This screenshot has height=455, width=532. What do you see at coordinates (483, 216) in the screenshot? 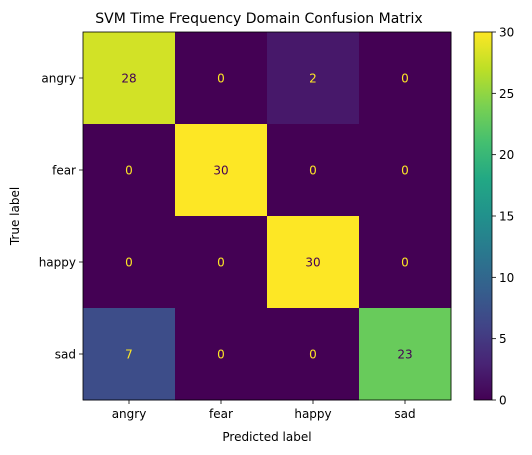
I see `colorbar` at bounding box center [483, 216].